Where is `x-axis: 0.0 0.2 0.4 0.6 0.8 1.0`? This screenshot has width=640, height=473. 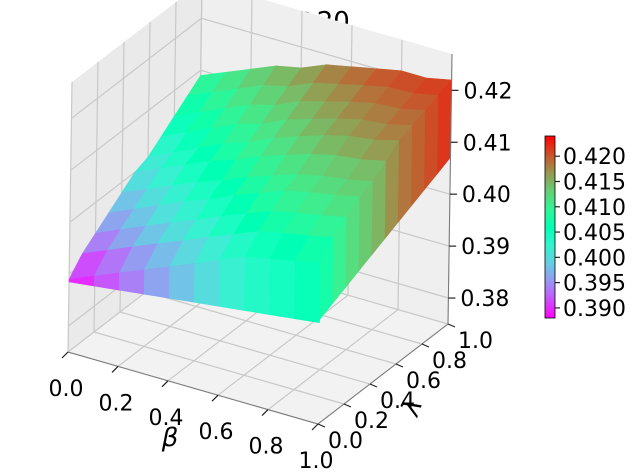 x-axis: 0.0 0.2 0.4 0.6 0.8 1.0 is located at coordinates (191, 412).